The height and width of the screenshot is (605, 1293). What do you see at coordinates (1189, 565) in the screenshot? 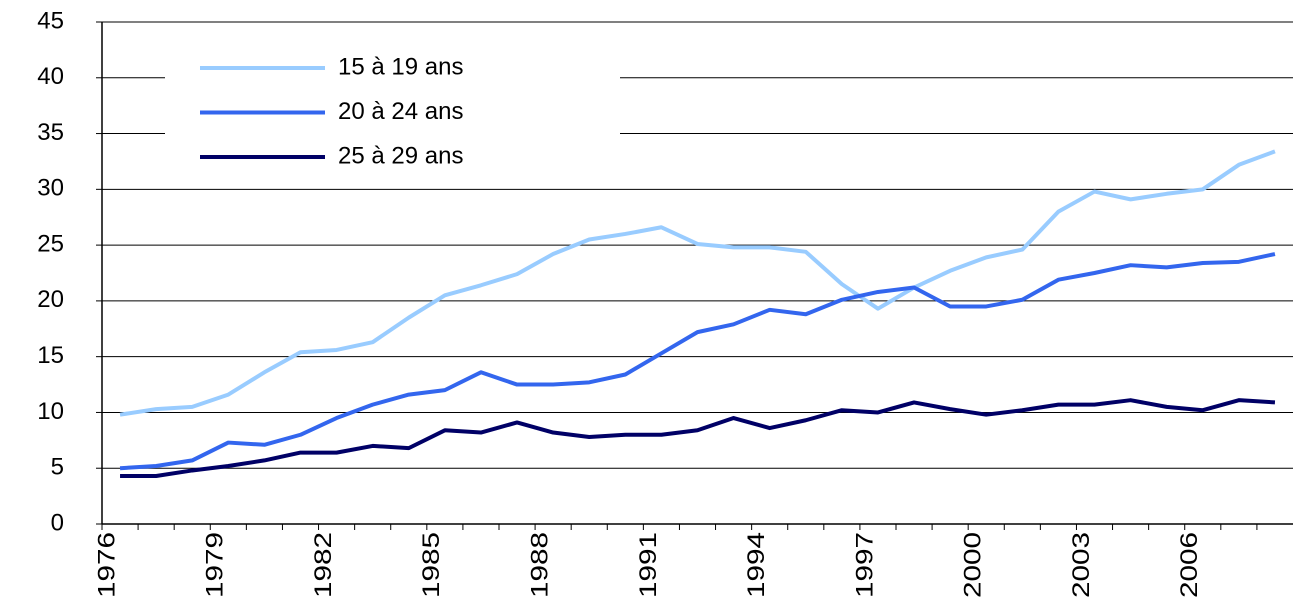
I see `x-tick-label: 2006` at bounding box center [1189, 565].